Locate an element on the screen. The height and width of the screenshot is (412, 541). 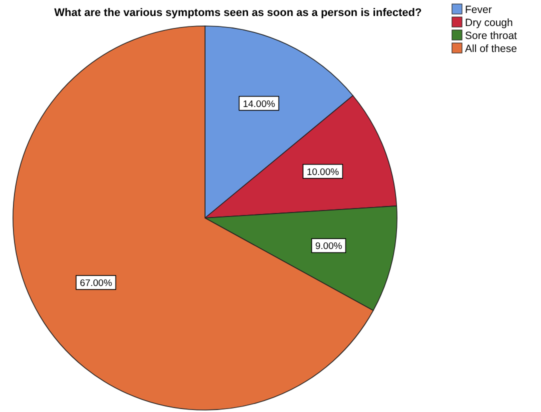
data-label: 10.00% is located at coordinates (323, 172).